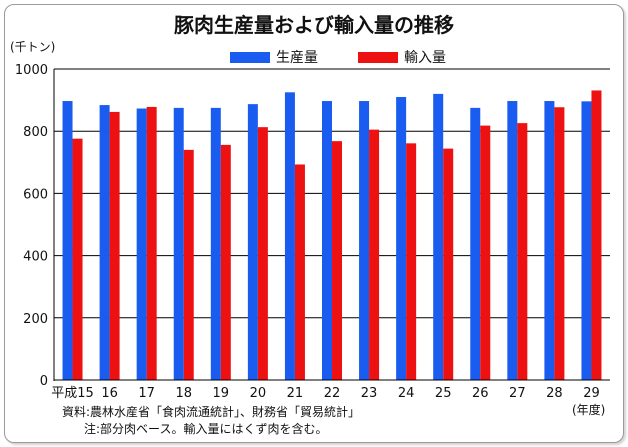  What do you see at coordinates (332, 393) in the screenshot?
I see `x-tick-label-7: 22` at bounding box center [332, 393].